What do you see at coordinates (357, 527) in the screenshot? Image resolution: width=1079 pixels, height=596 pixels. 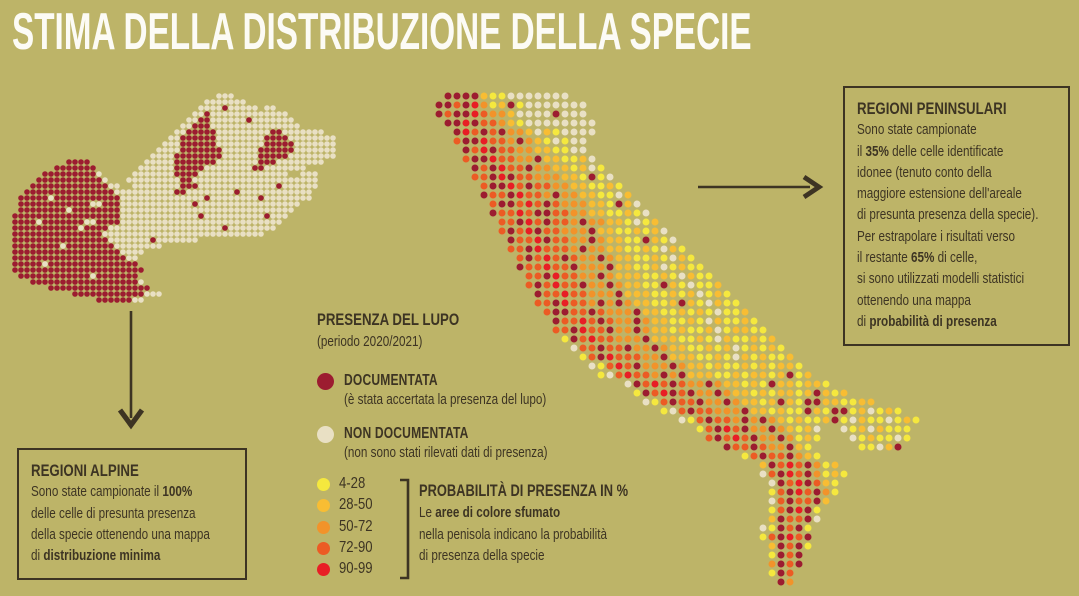 I see `probability-legend: 4-28 28-50 50-72 72-90 90-99` at bounding box center [357, 527].